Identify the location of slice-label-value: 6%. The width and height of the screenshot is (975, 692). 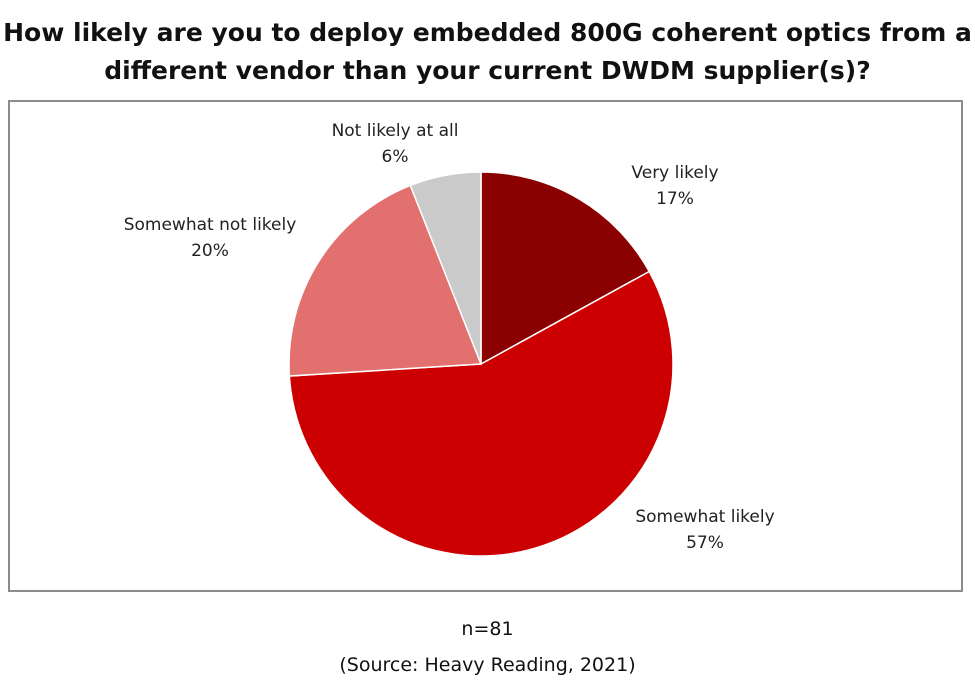
(395, 157).